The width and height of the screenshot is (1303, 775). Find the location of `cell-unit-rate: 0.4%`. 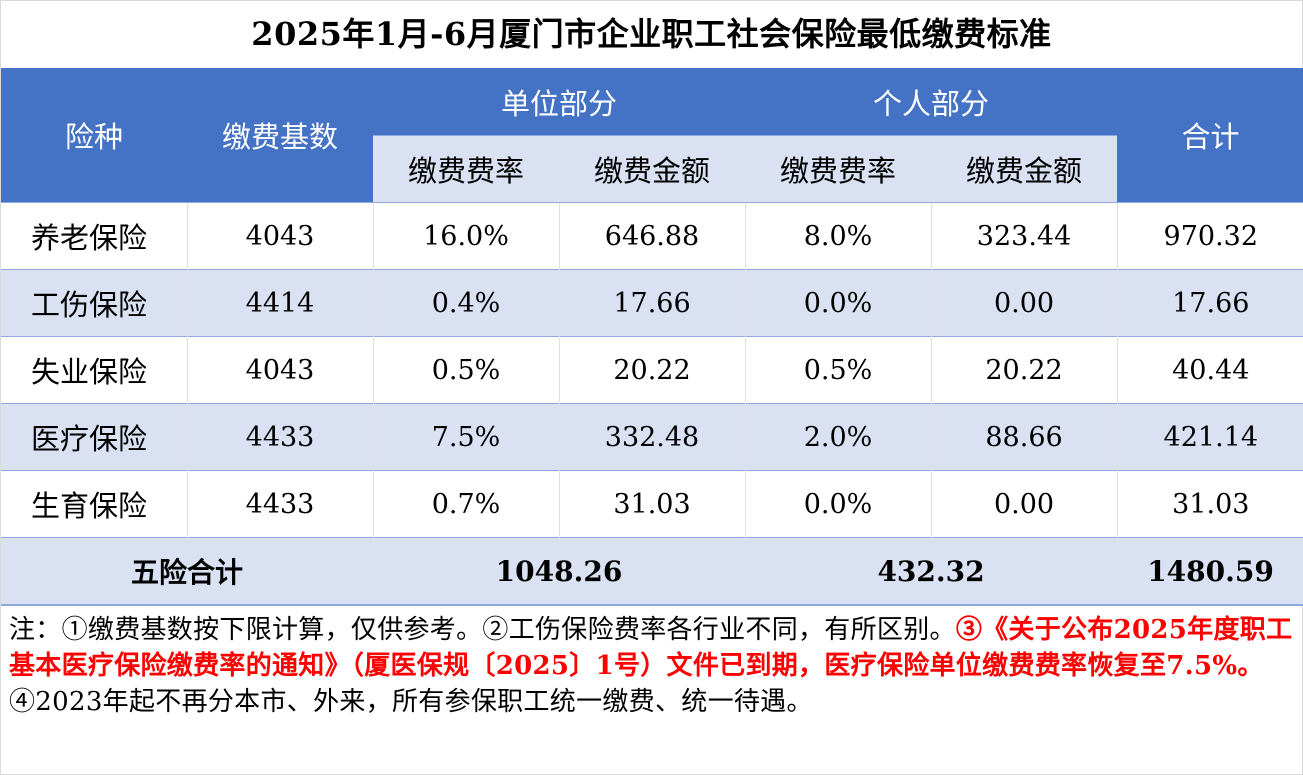

cell-unit-rate: 0.4% is located at coordinates (465, 303).